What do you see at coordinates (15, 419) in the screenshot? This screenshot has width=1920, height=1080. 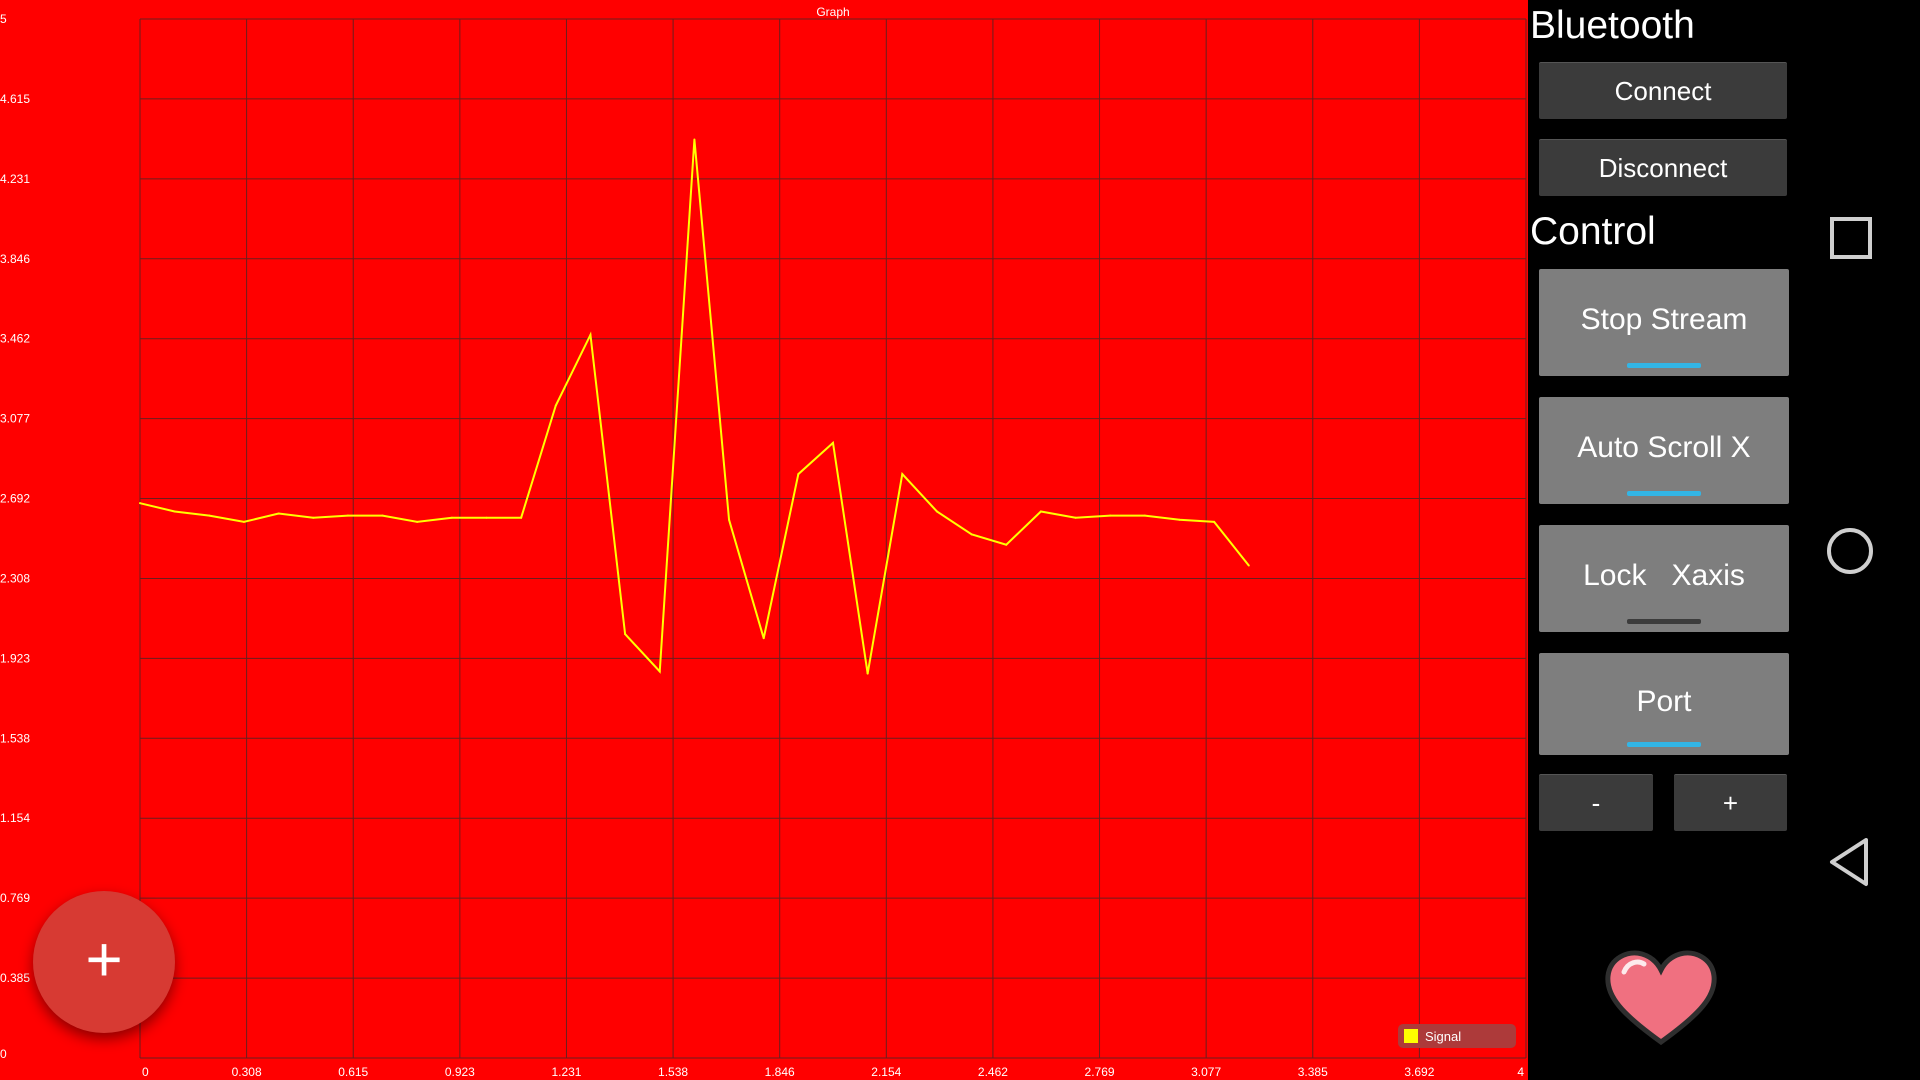 I see `y-tick-label: 3.077` at bounding box center [15, 419].